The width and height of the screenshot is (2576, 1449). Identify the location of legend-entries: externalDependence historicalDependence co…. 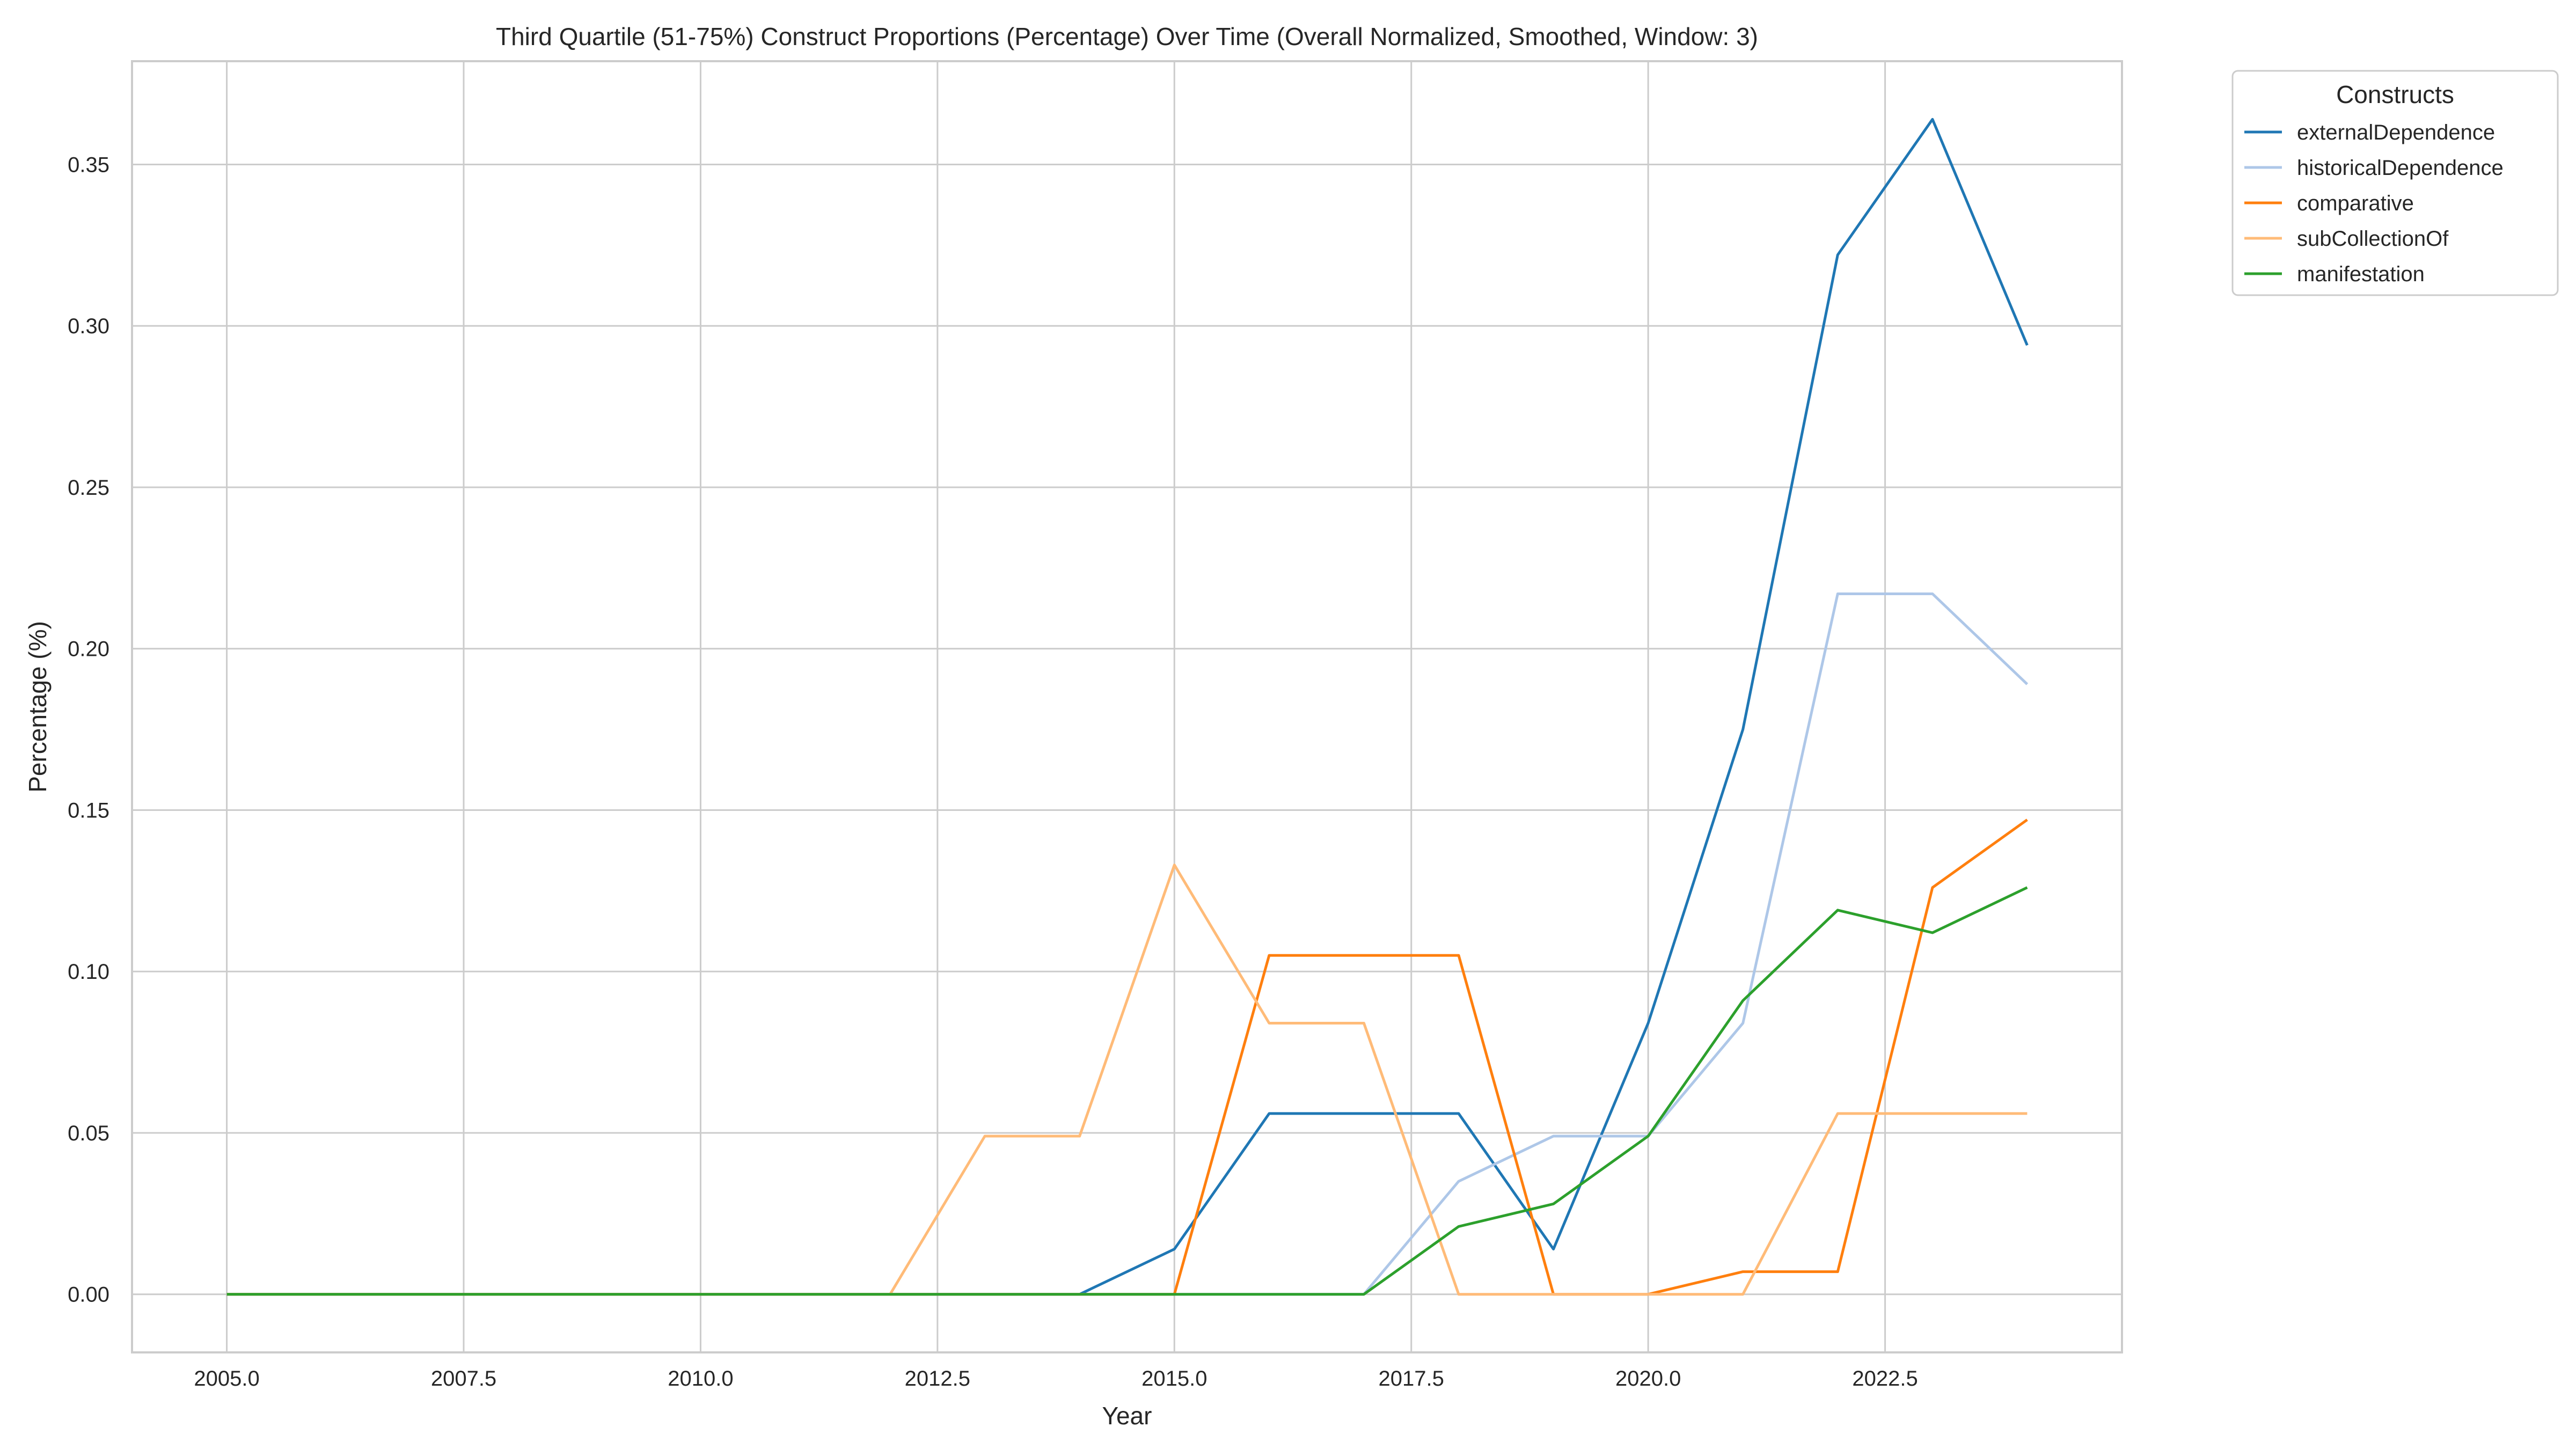
(2374, 203).